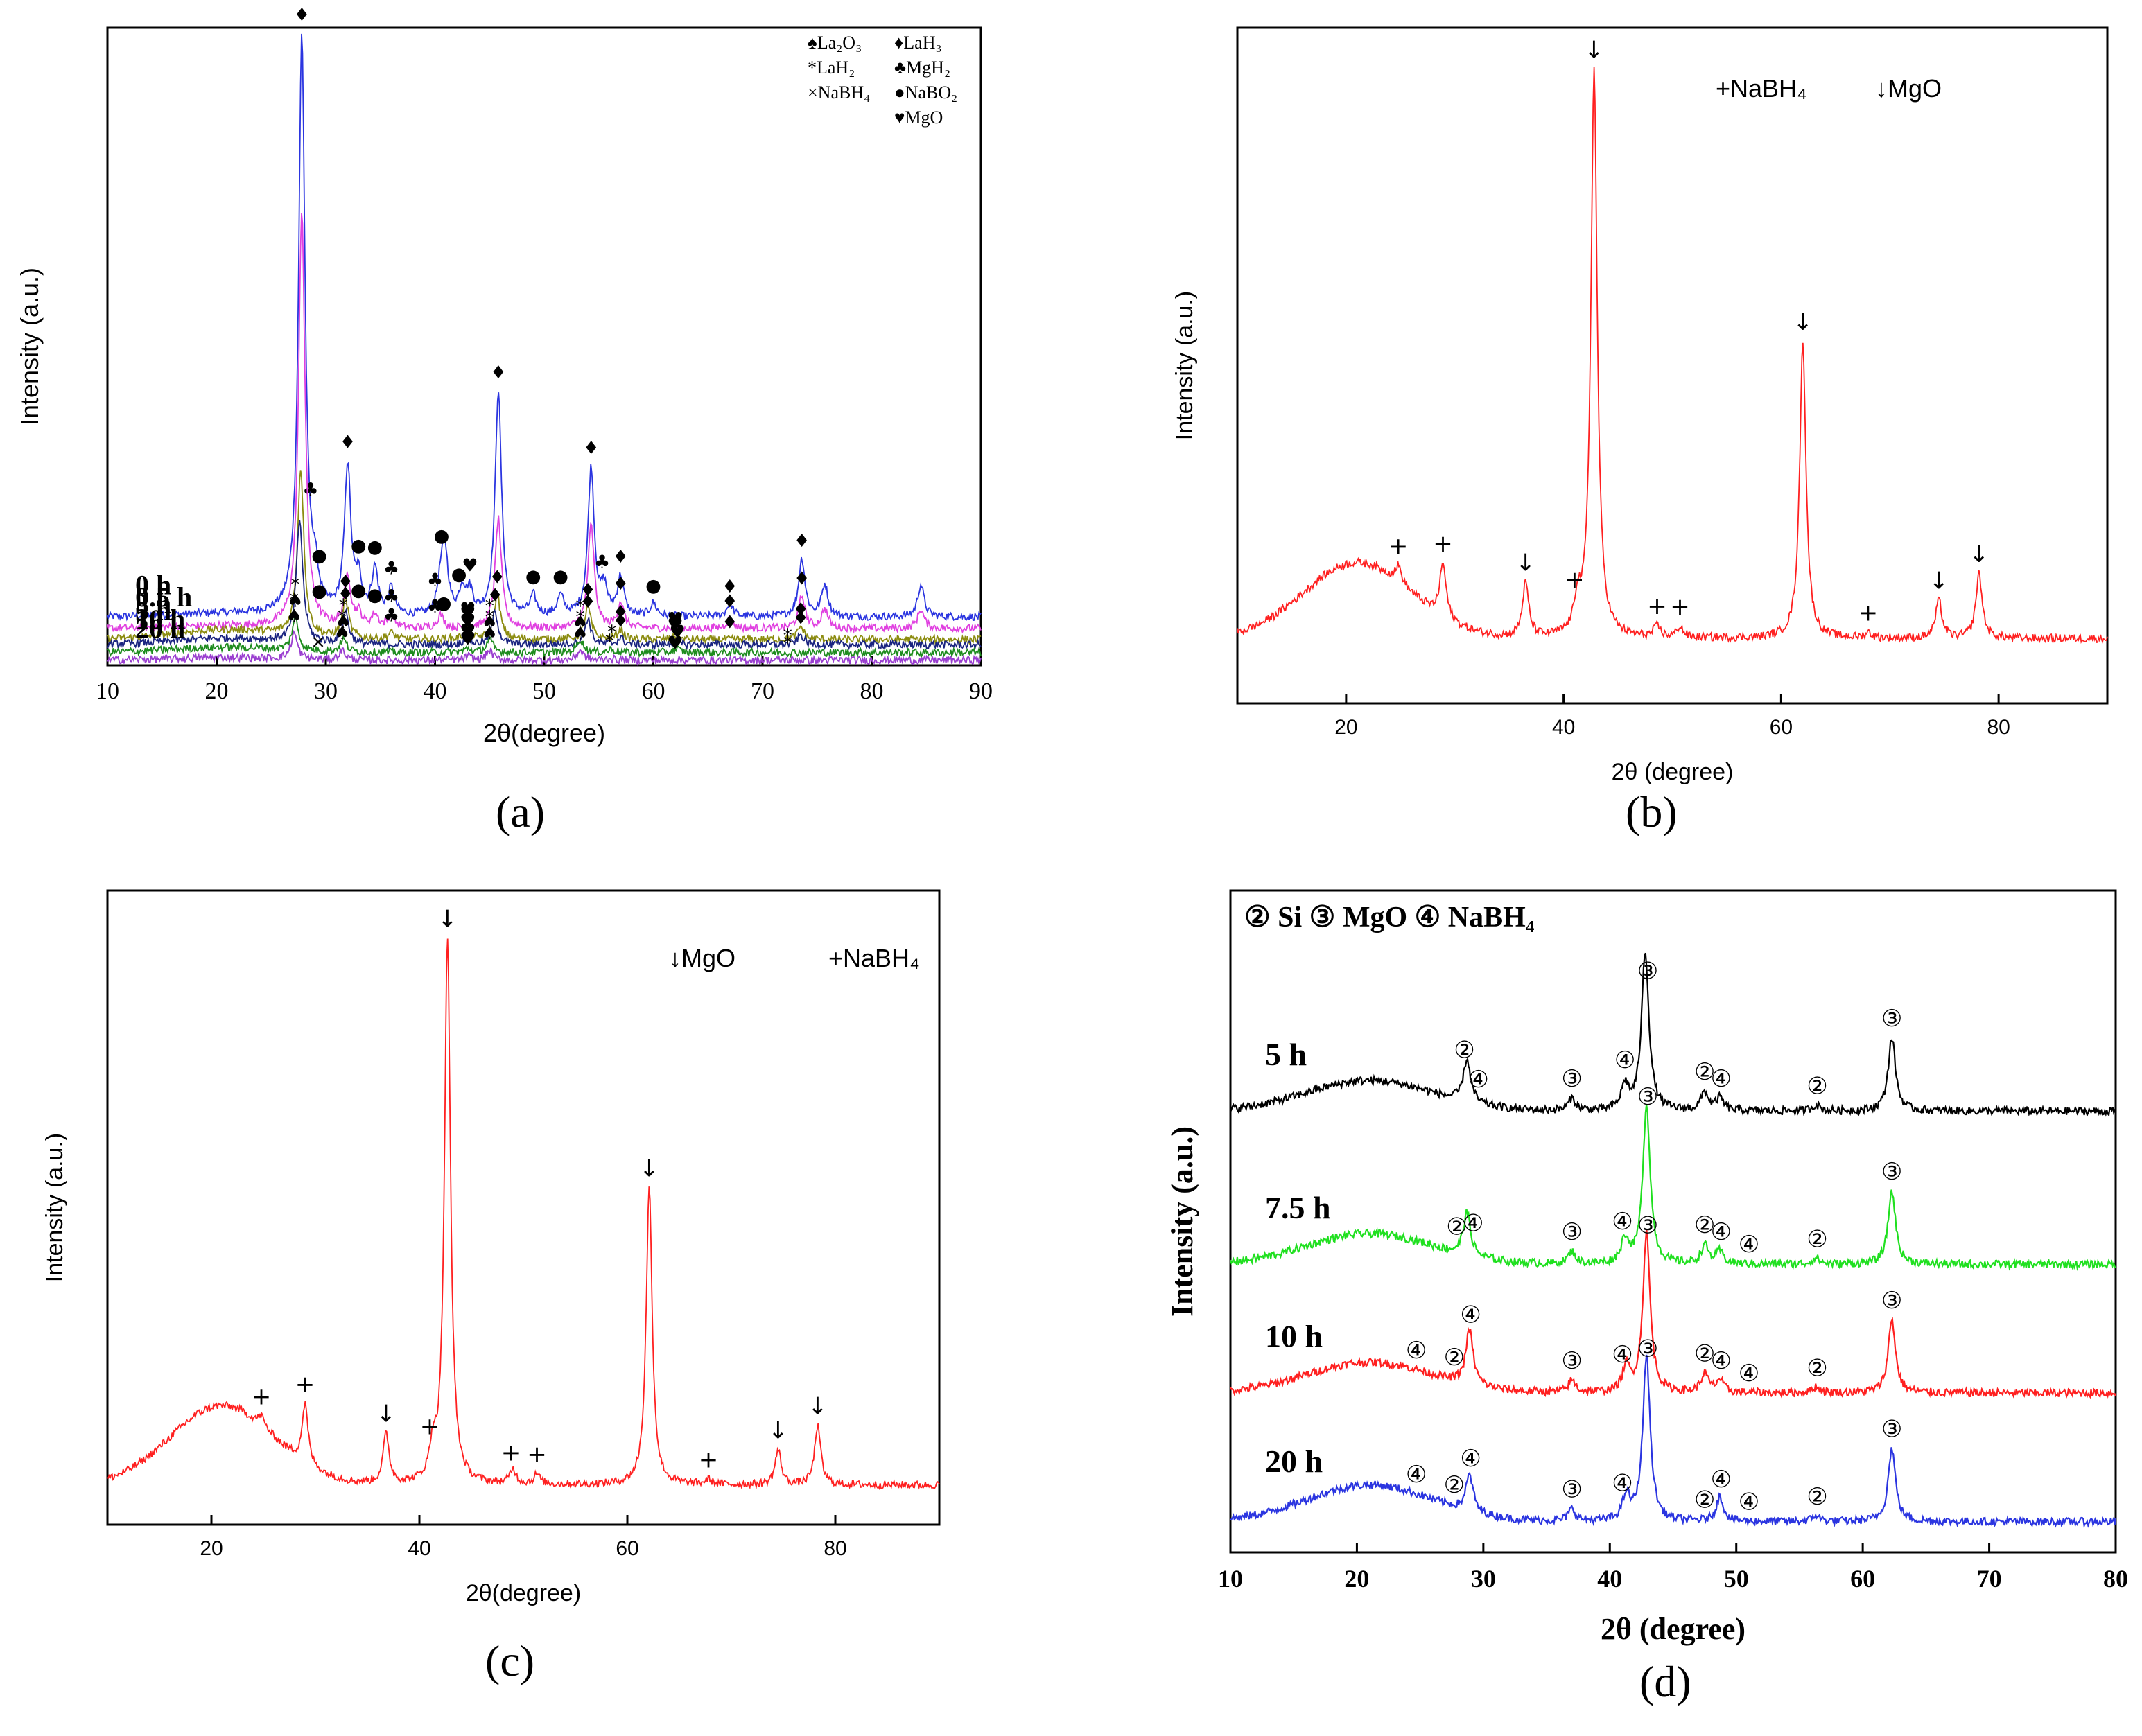  Describe the element at coordinates (544, 733) in the screenshot. I see `x-axis-label-a: 2θ(degree)` at that location.